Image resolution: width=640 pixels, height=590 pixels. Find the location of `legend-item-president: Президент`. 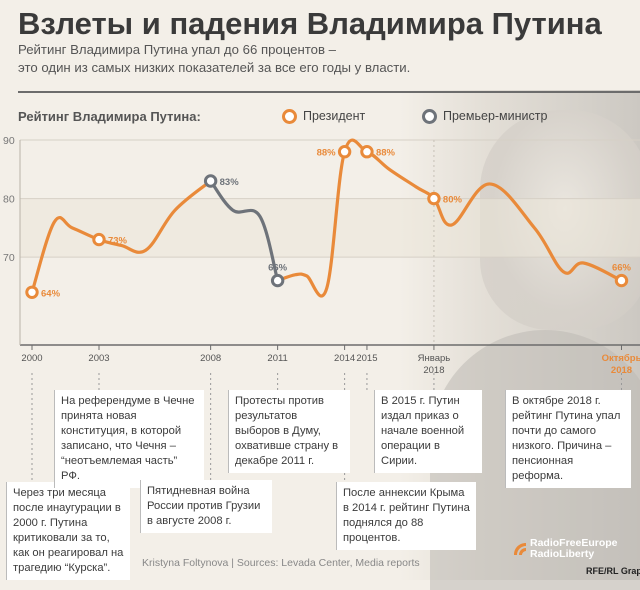

legend-item-president: Президент is located at coordinates (323, 116).